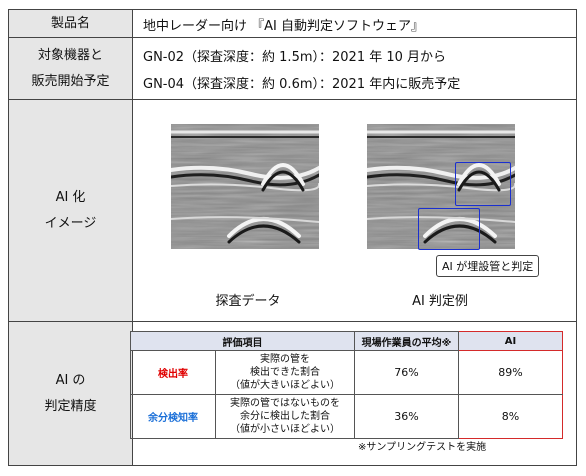 This screenshot has width=586, height=476. I want to click on worker-value: 36%, so click(406, 416).